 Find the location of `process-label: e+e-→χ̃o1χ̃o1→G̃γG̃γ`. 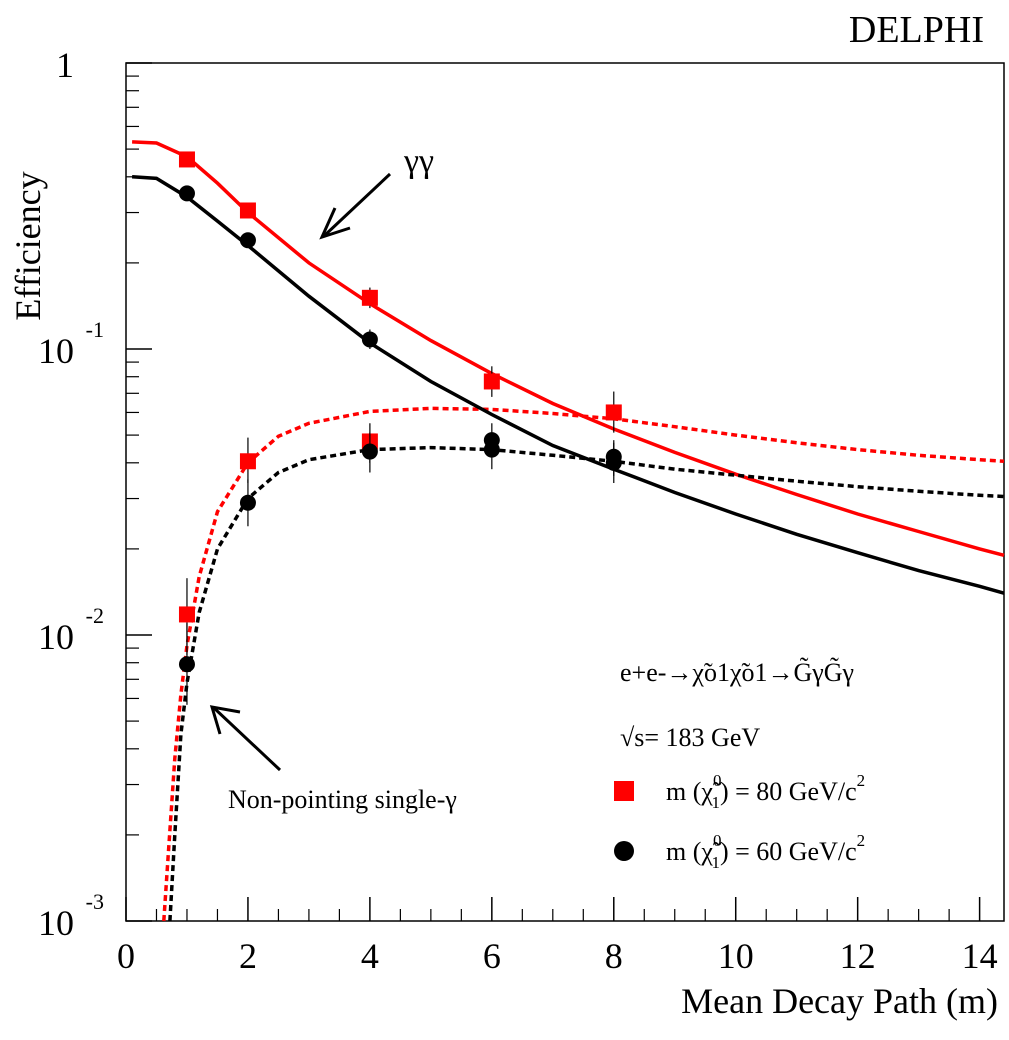

process-label: e+e-→χ̃o1χ̃o1→G̃γG̃γ is located at coordinates (737, 672).